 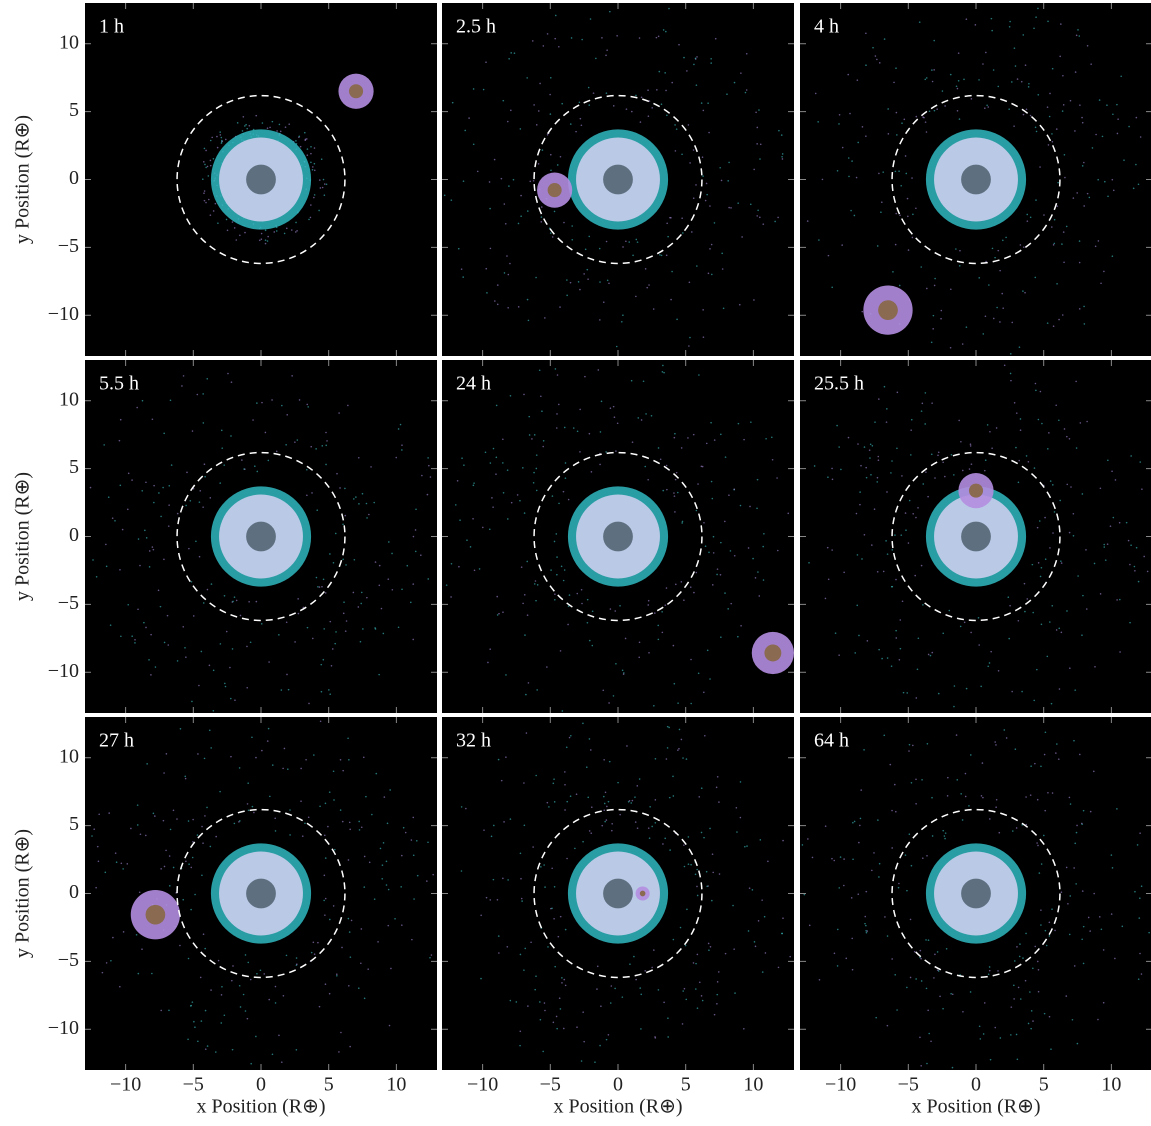 I want to click on impactor-core, so click(x=356, y=91).